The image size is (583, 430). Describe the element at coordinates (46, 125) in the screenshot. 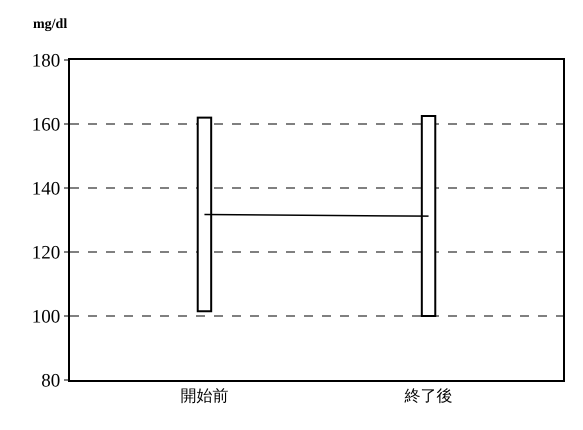

I see `y-tick-label: 160` at that location.